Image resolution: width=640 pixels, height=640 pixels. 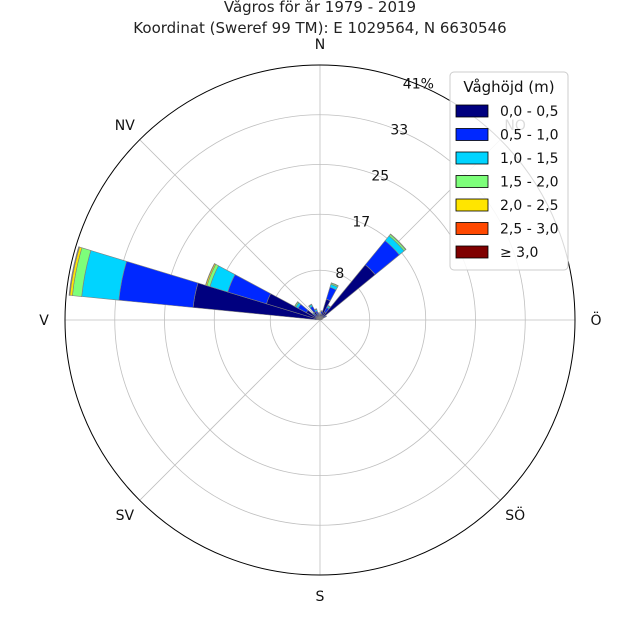 I want to click on chart-title: Vågros för år 1979 - 2019, so click(x=320, y=8).